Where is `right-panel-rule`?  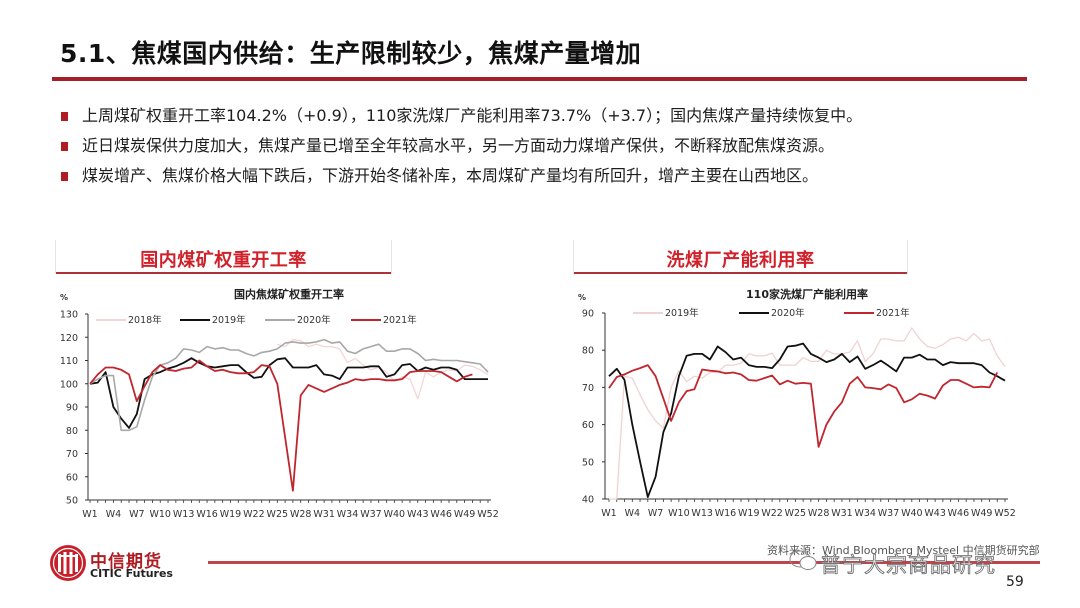
right-panel-rule is located at coordinates (740, 273).